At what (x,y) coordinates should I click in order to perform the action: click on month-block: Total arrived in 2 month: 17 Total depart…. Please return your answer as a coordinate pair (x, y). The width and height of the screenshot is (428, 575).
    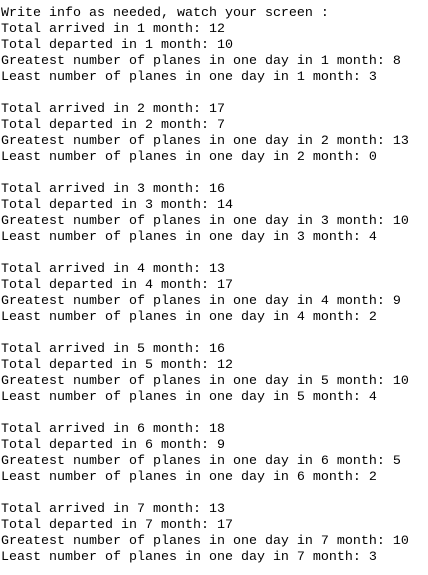
    Looking at the image, I should click on (214, 134).